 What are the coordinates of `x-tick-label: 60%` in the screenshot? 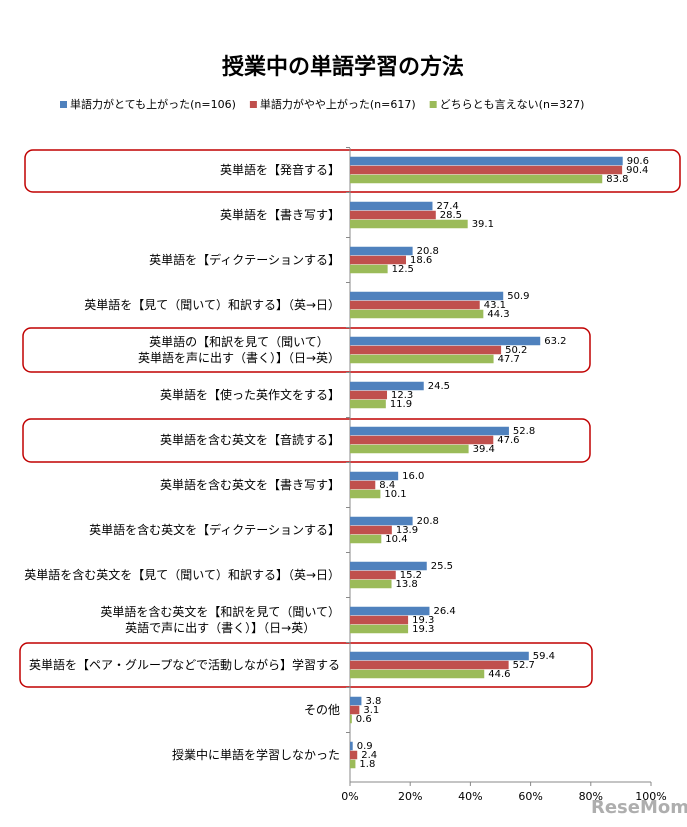 It's located at (530, 796).